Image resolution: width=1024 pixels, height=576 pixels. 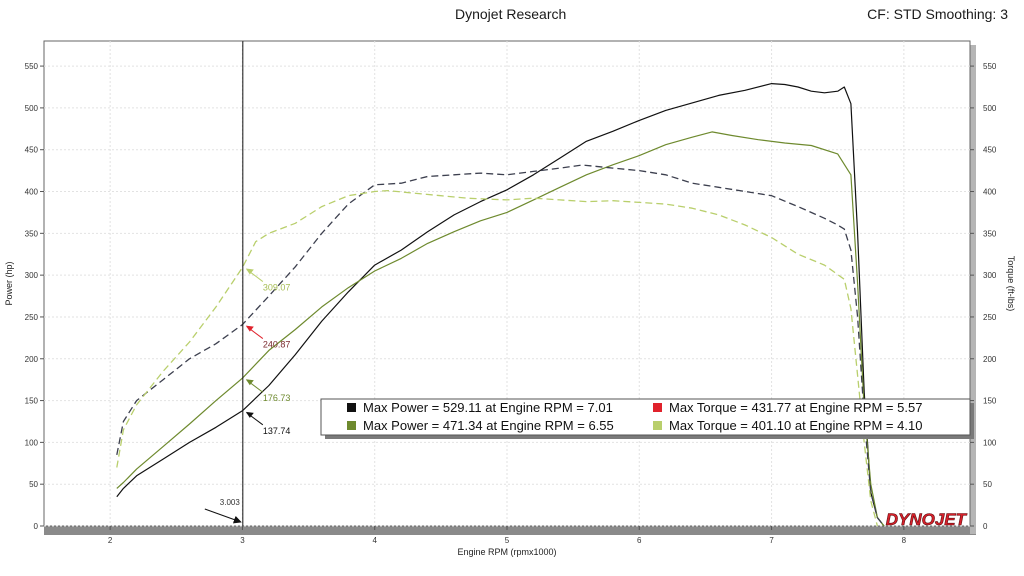 What do you see at coordinates (645, 417) in the screenshot?
I see `legend-box` at bounding box center [645, 417].